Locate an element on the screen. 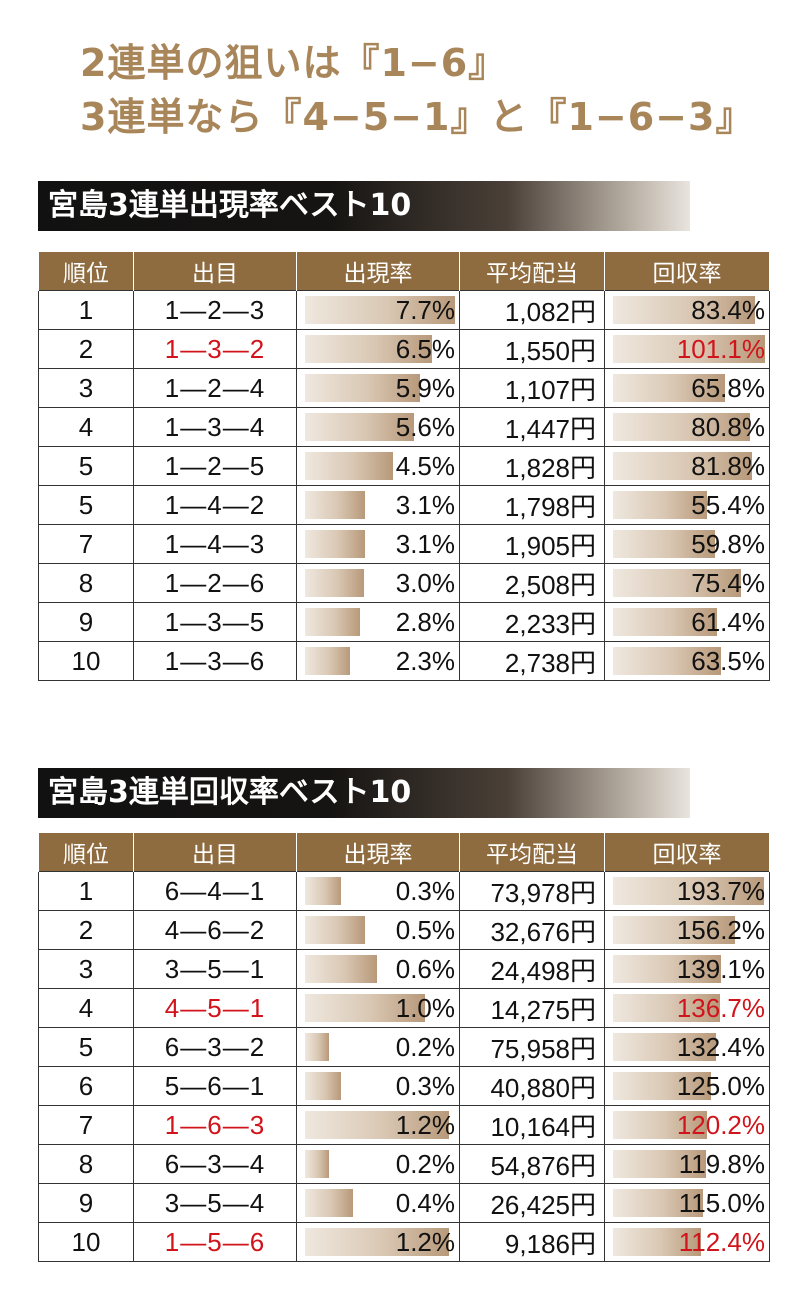 This screenshot has width=800, height=1311. appearance-rate-value: 3.1% is located at coordinates (425, 504).